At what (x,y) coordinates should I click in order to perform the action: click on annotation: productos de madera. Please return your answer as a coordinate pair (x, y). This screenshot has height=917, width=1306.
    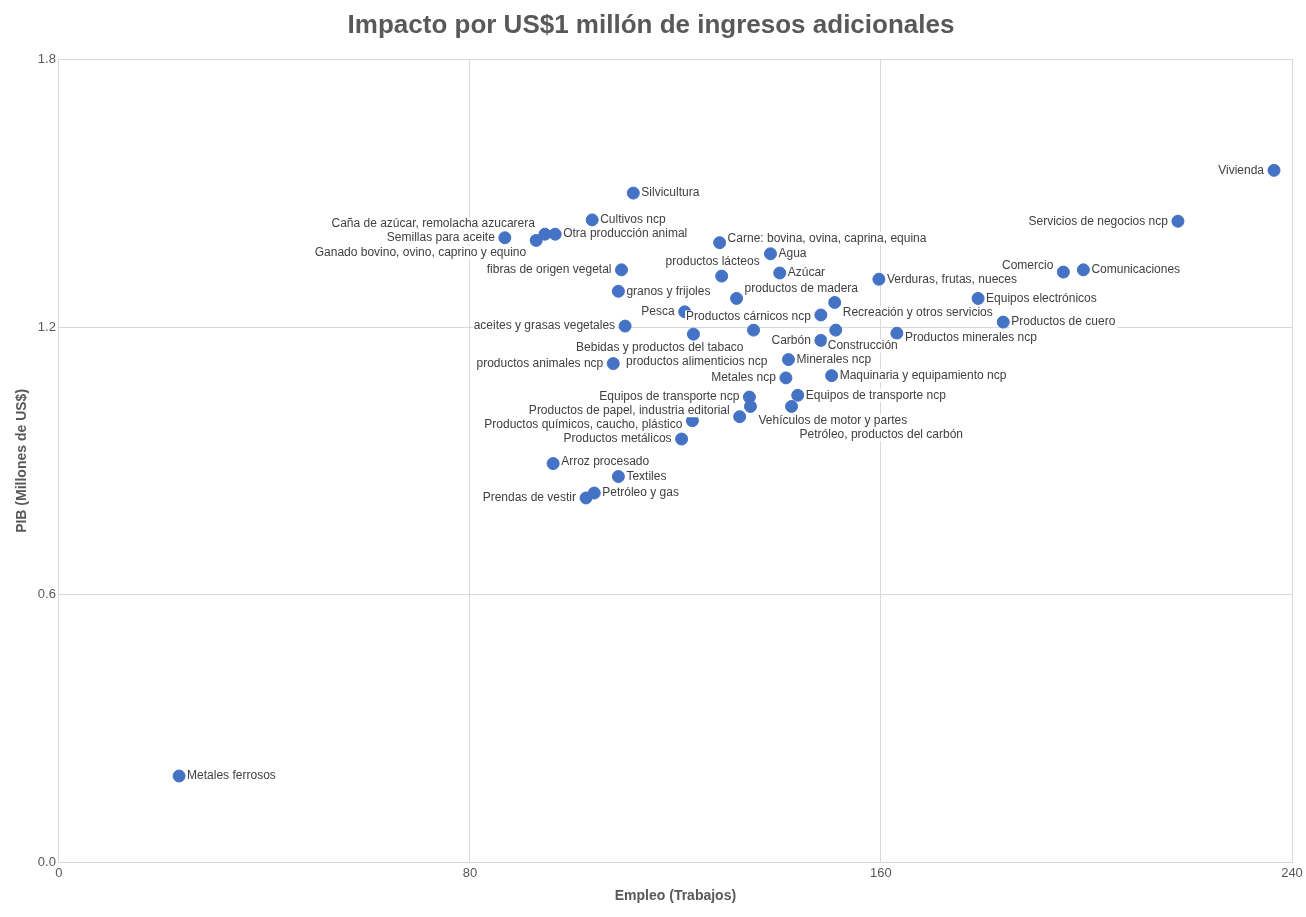
    Looking at the image, I should click on (801, 287).